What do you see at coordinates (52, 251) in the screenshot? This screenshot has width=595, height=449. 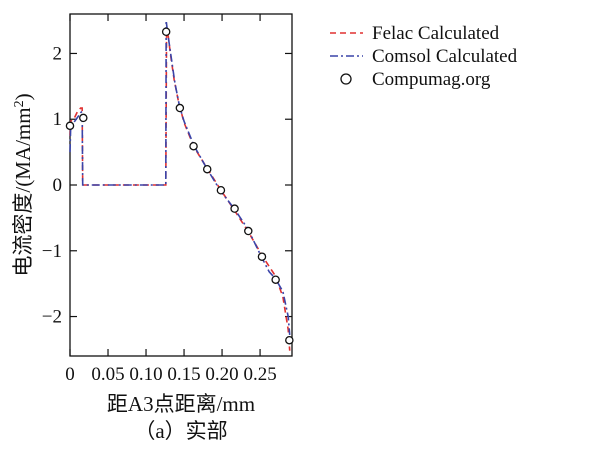 I see `y-tick-label: −1` at bounding box center [52, 251].